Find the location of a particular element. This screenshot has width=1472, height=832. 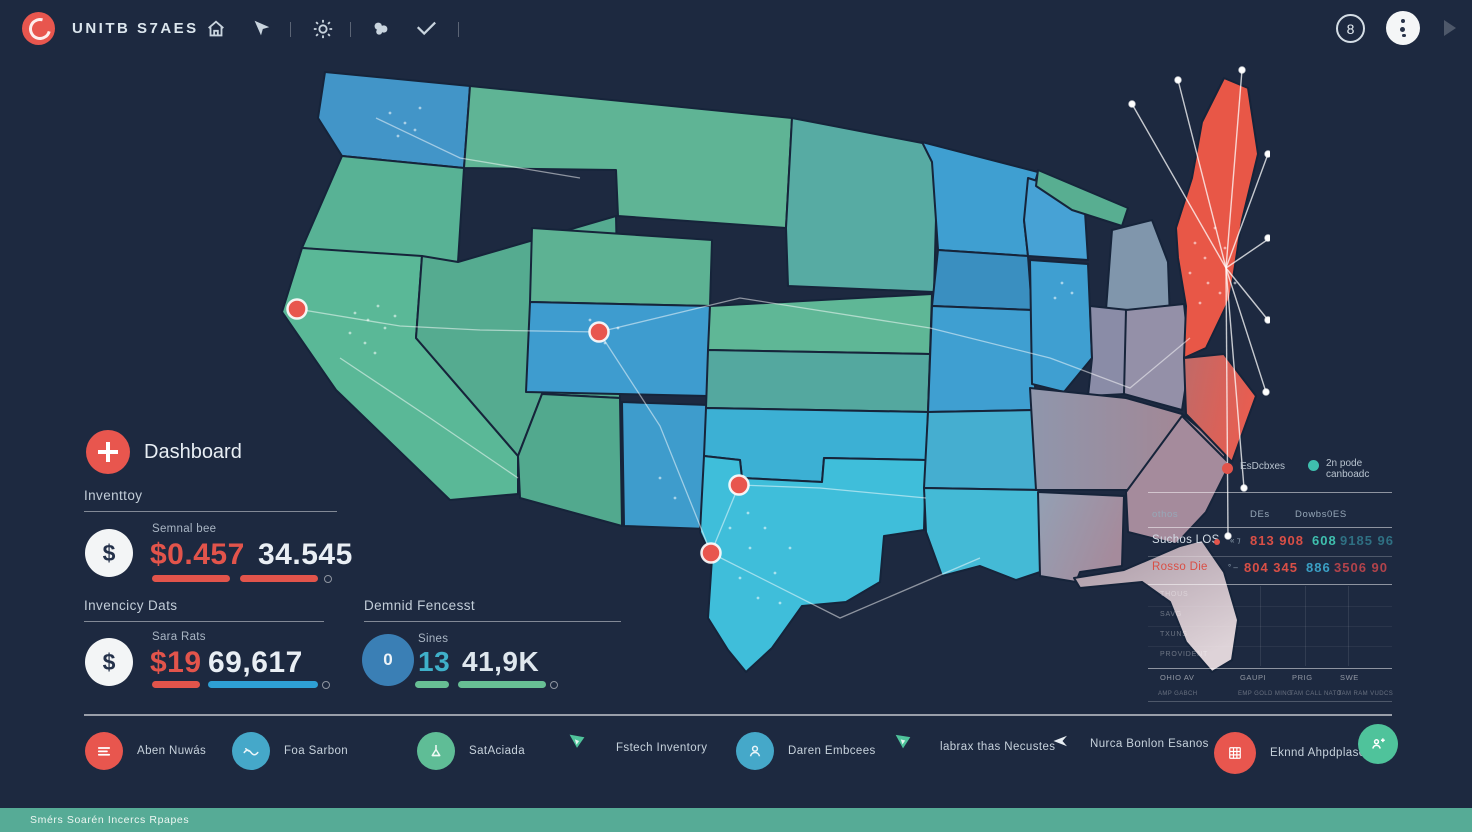

inventory-data-heading: Invencicy Dats is located at coordinates (131, 605).